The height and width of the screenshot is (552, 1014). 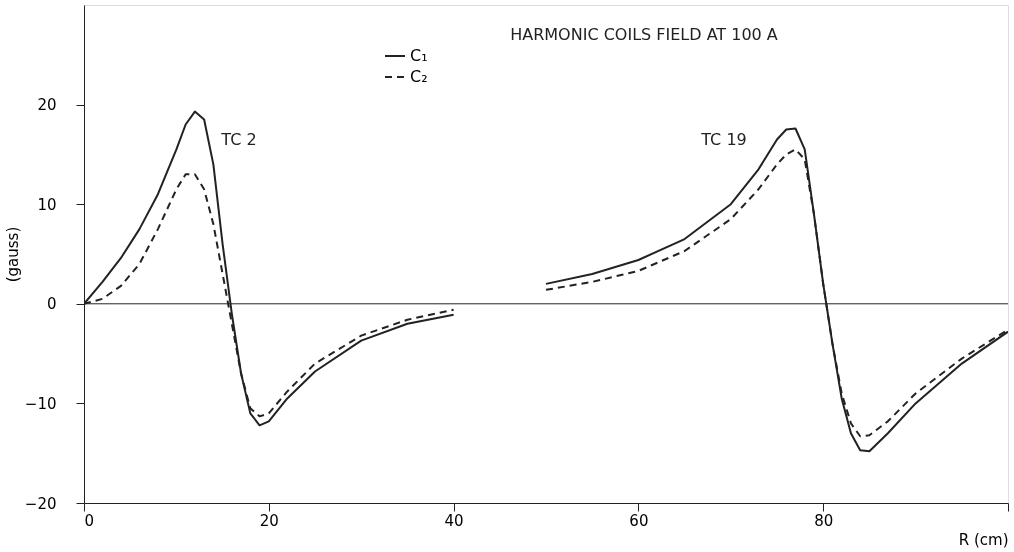 I want to click on y-axis-title: (gauss), so click(x=12, y=254).